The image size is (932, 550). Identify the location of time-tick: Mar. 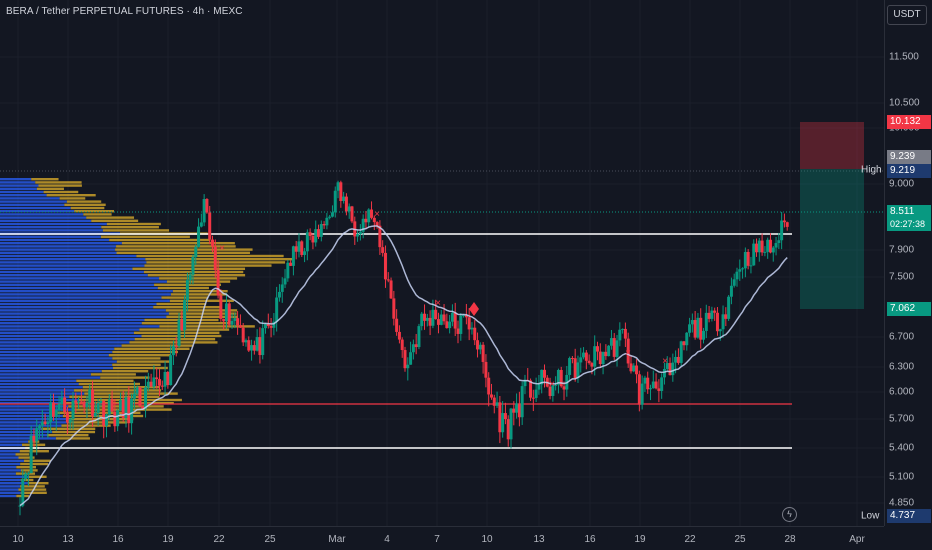
(337, 539).